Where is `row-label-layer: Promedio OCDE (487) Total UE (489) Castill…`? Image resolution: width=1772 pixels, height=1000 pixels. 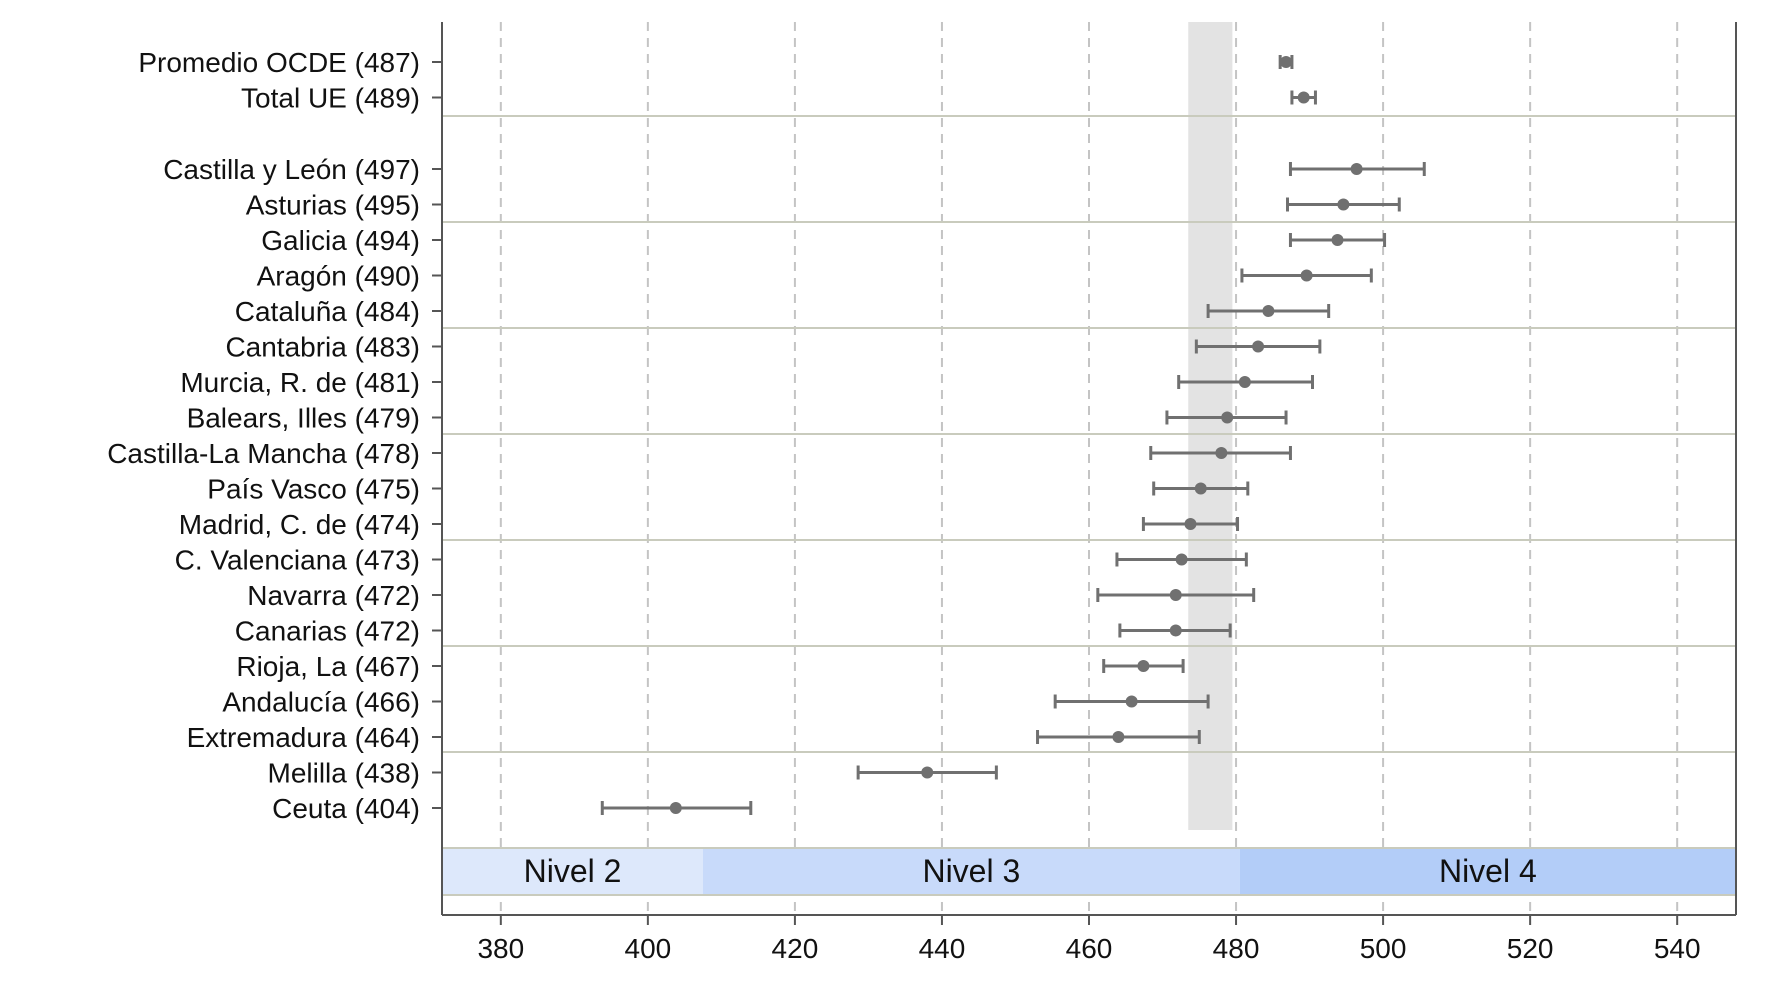 row-label-layer: Promedio OCDE (487) Total UE (489) Castill… is located at coordinates (274, 435).